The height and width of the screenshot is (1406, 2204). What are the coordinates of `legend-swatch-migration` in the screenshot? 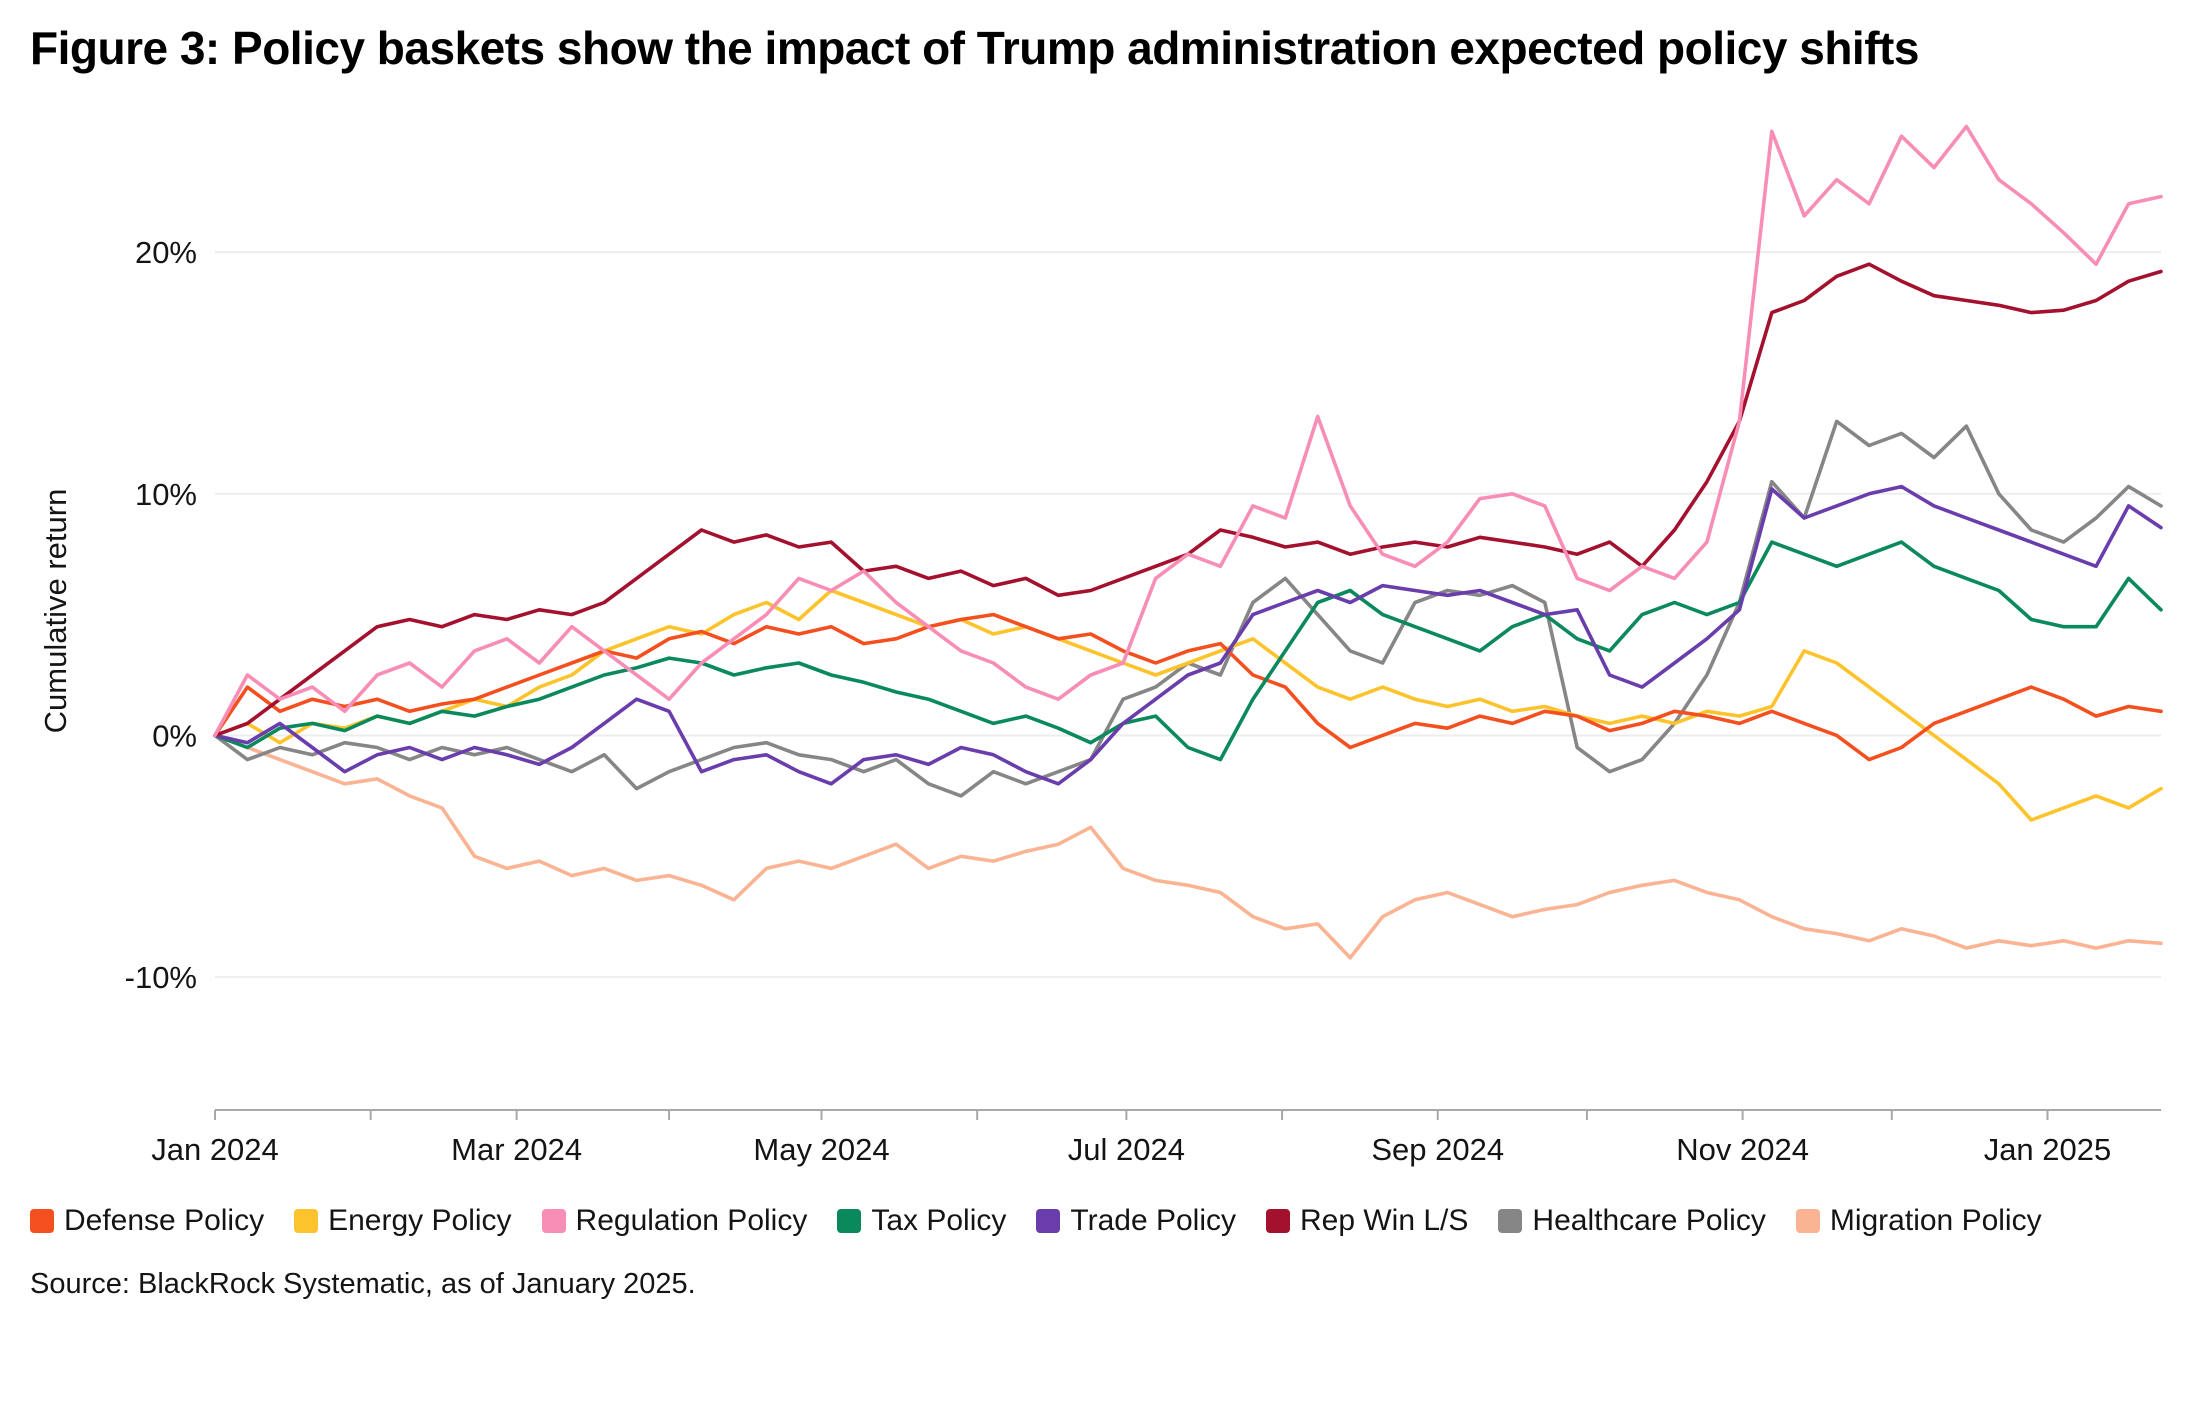 It's located at (1807, 1220).